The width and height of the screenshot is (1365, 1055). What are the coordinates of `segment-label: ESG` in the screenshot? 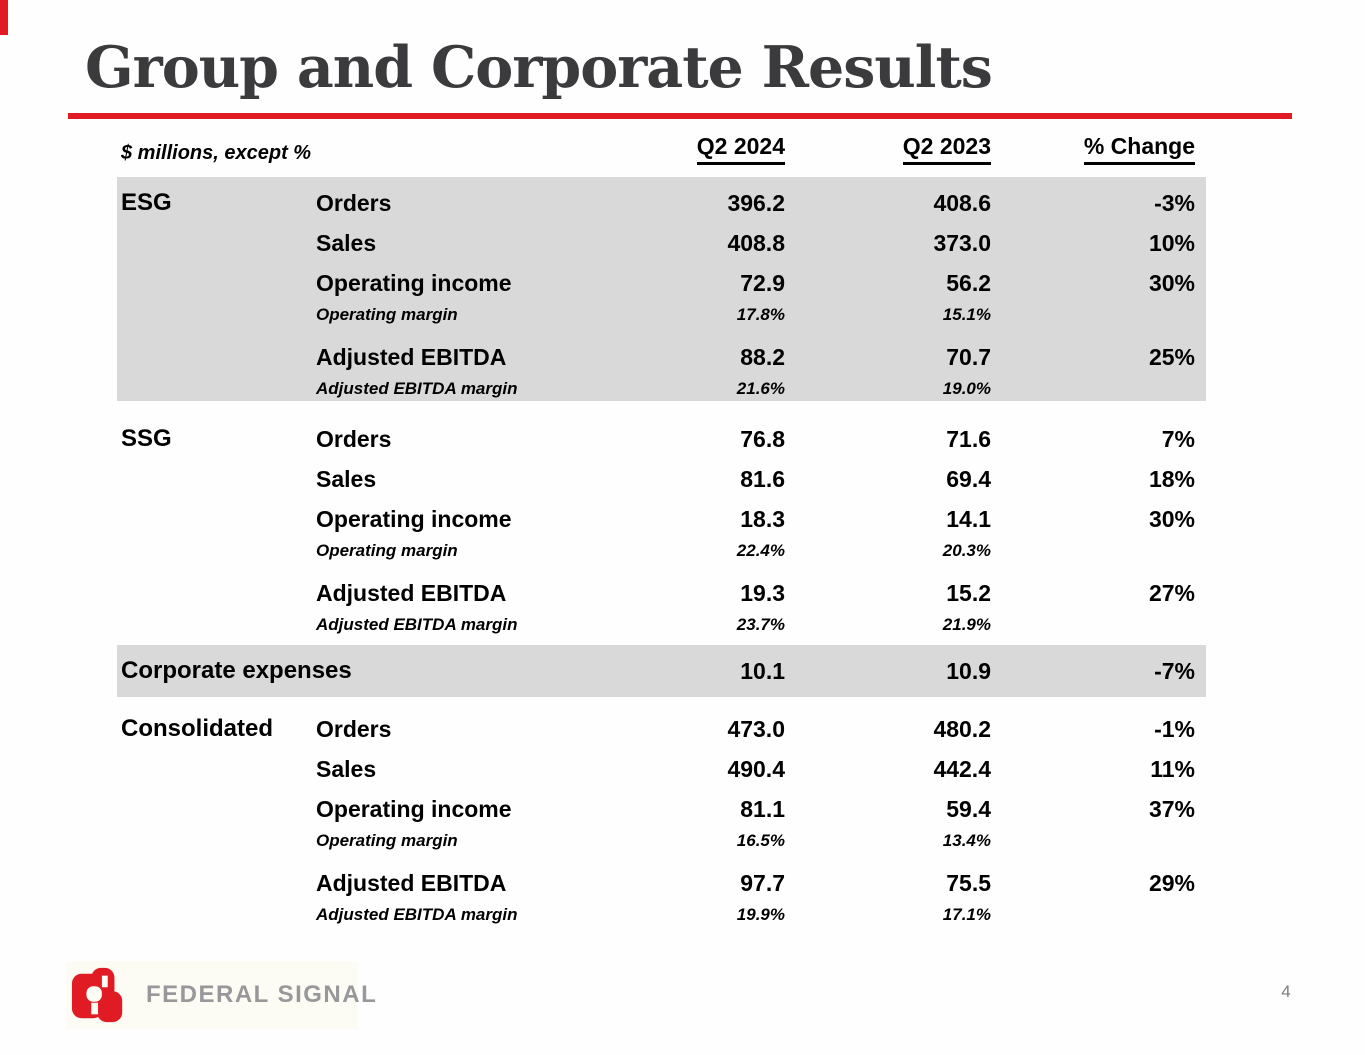 It's located at (146, 202).